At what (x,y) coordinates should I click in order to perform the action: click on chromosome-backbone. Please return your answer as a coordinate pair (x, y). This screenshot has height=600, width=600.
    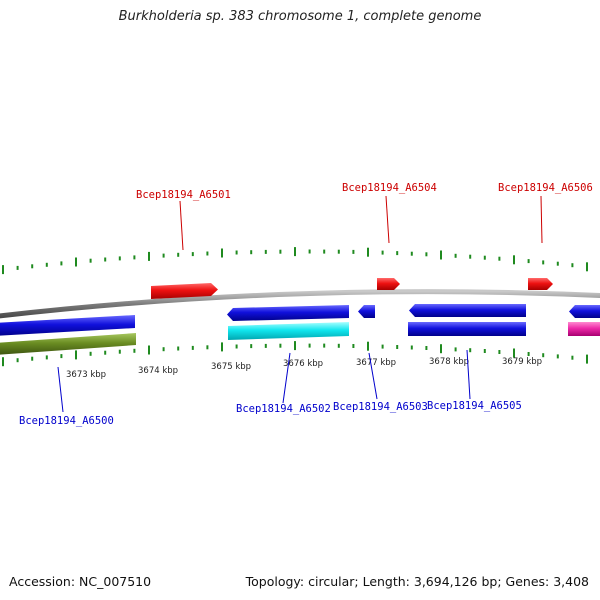
    Looking at the image, I should click on (300, 304).